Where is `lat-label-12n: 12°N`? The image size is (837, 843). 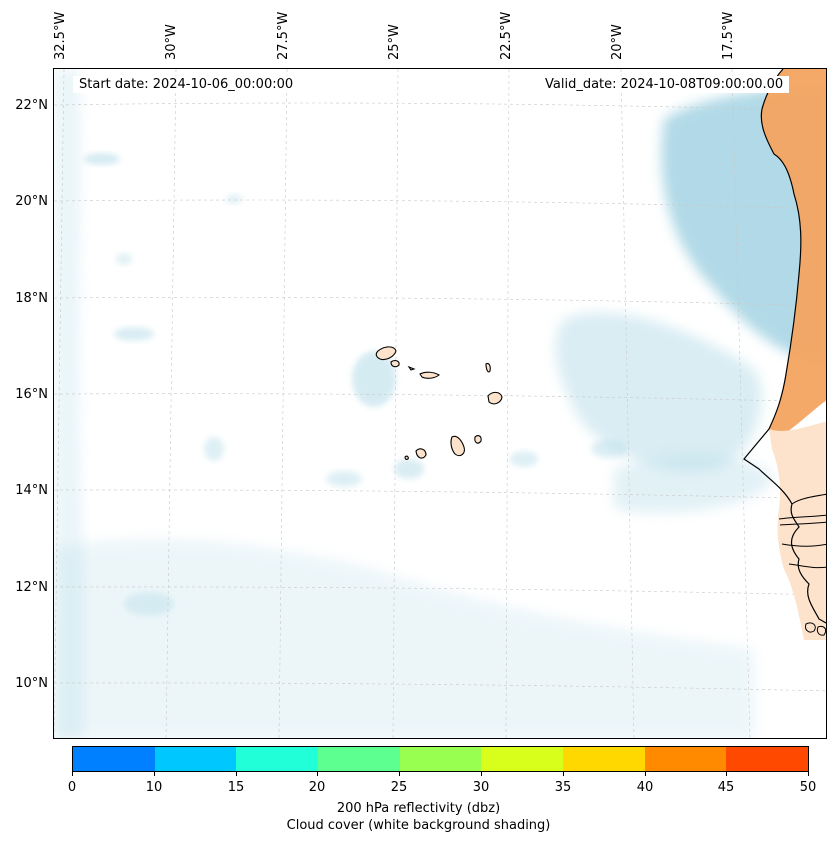 lat-label-12n: 12°N is located at coordinates (31, 587).